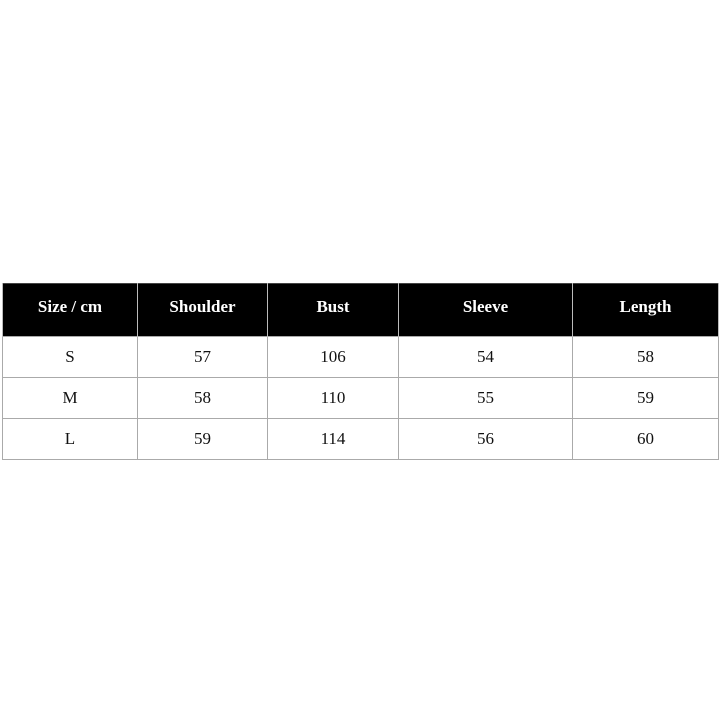 This screenshot has width=720, height=720. I want to click on table-cell: 106, so click(333, 357).